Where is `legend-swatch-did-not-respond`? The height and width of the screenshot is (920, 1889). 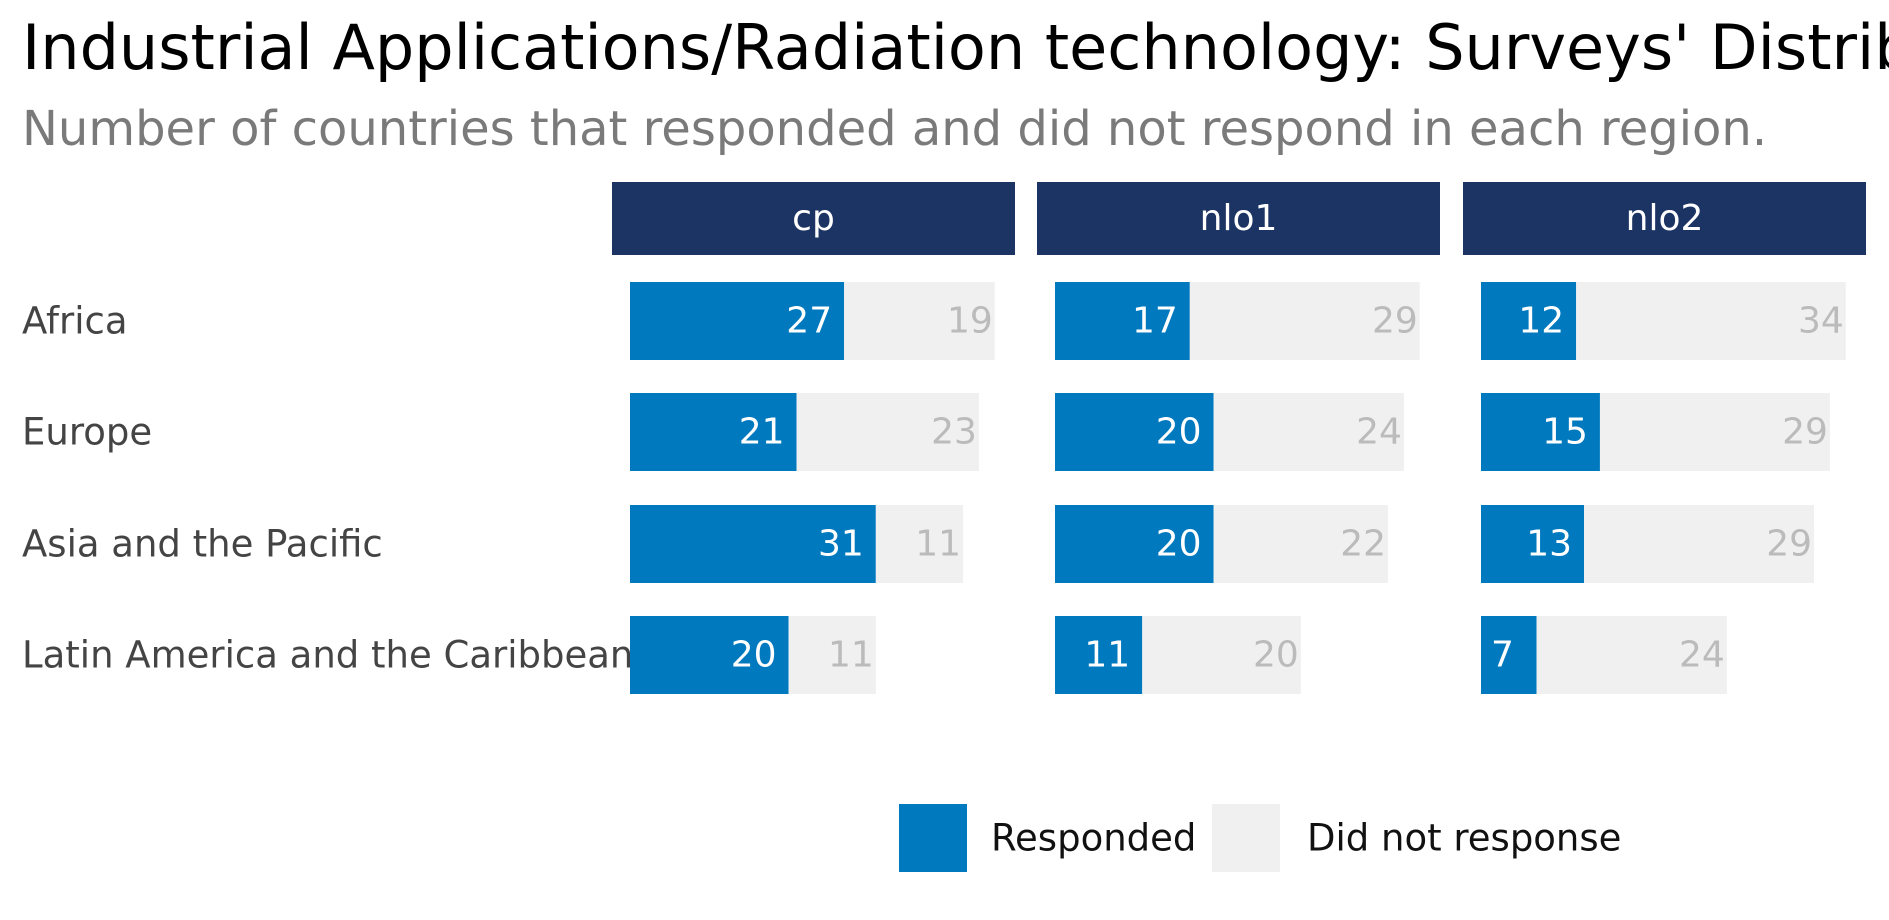
legend-swatch-did-not-respond is located at coordinates (1246, 838).